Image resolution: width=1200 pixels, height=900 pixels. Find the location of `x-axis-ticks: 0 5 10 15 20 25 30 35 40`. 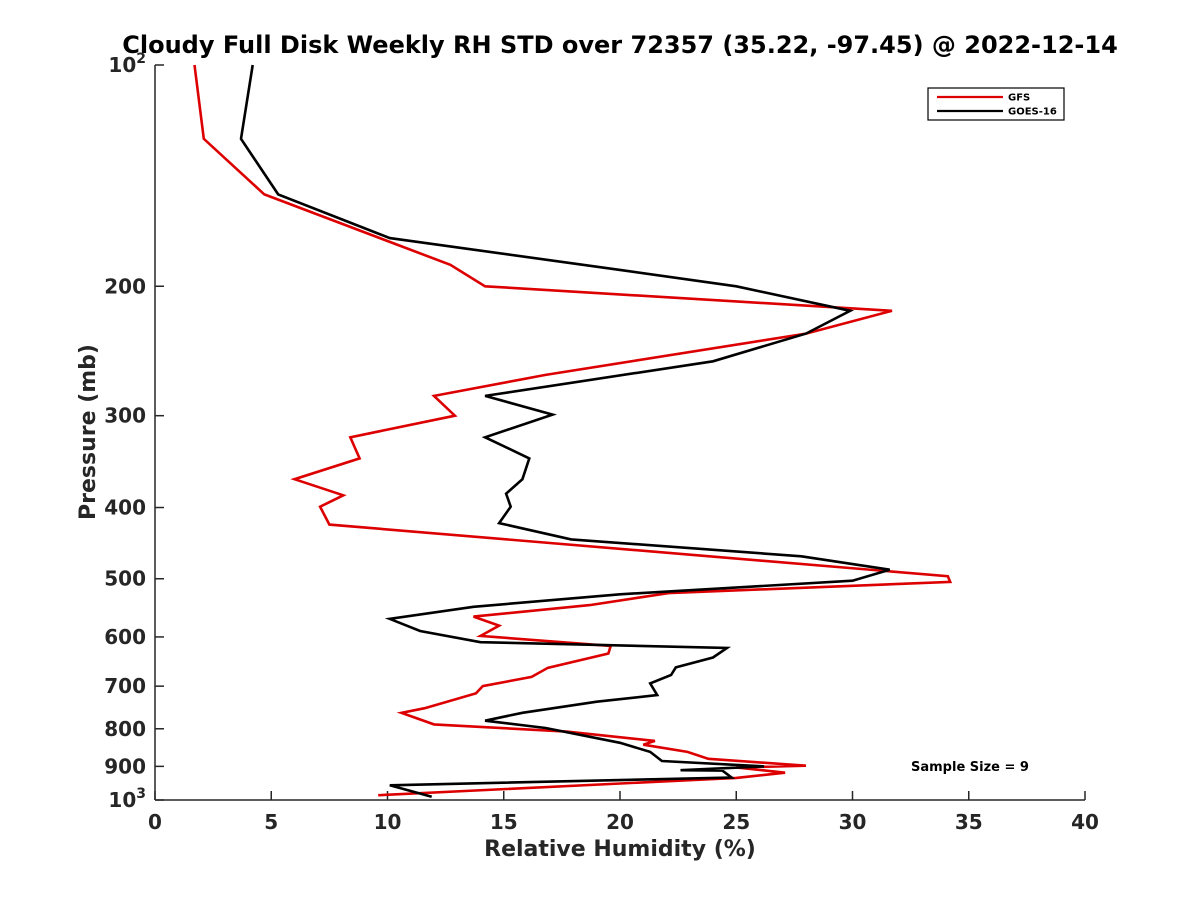

x-axis-ticks: 0 5 10 15 20 25 30 35 40 is located at coordinates (623, 812).